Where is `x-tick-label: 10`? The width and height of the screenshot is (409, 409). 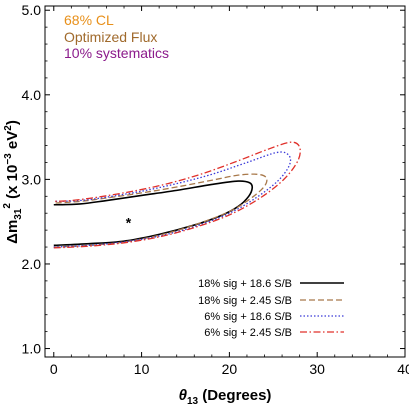 x-tick-label: 10 is located at coordinates (142, 369).